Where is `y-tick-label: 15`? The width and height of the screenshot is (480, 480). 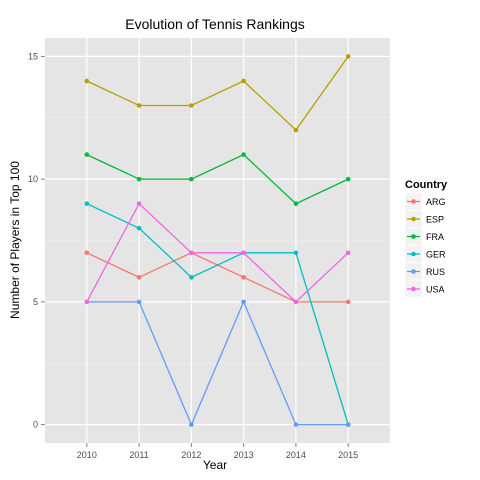
y-tick-label: 15 is located at coordinates (33, 56).